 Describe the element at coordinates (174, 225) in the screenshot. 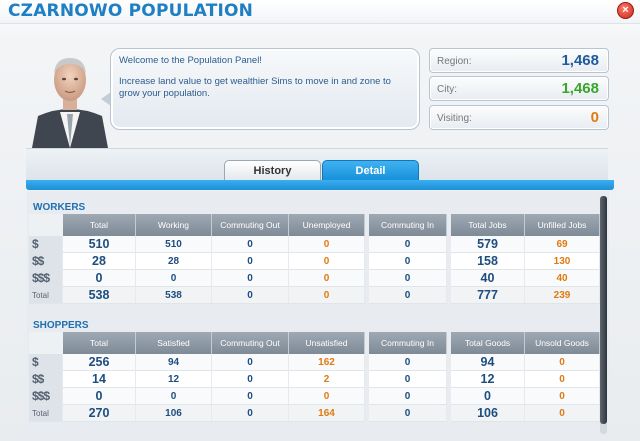

I see `workers-header-working: Working` at that location.